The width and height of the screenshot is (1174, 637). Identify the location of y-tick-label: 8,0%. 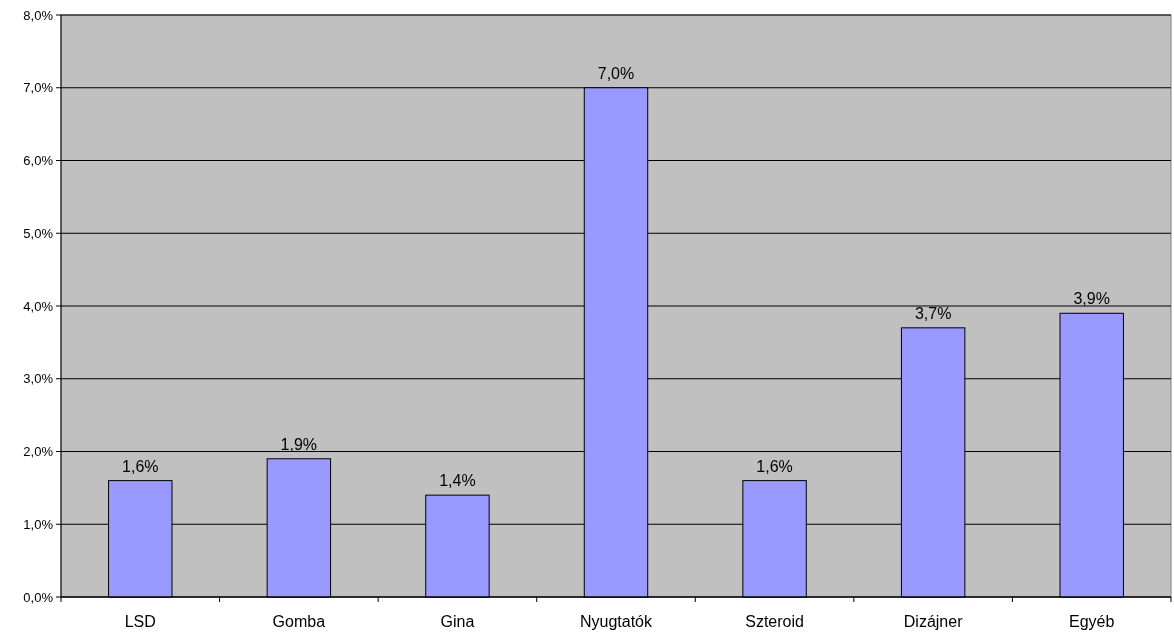
(38, 15).